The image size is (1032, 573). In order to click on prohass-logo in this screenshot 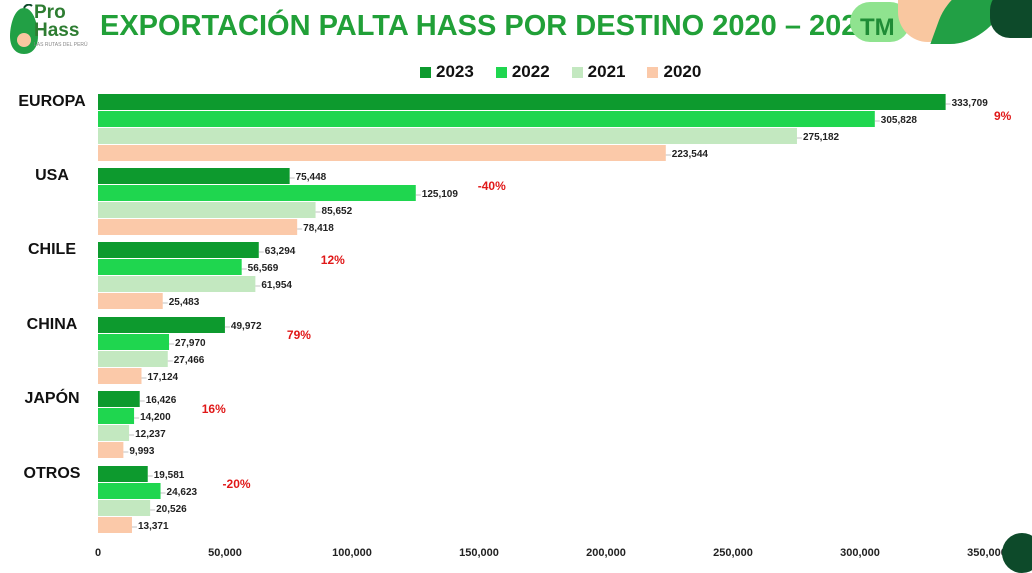, I will do `click(51, 29)`.